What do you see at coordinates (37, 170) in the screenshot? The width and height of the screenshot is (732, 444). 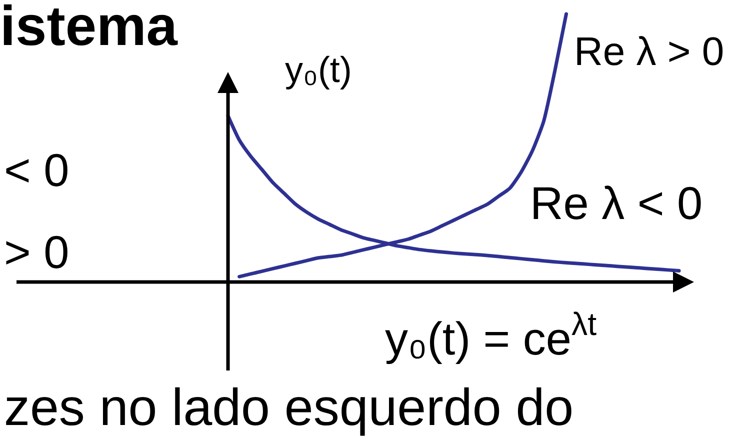 I see `text: < 0` at bounding box center [37, 170].